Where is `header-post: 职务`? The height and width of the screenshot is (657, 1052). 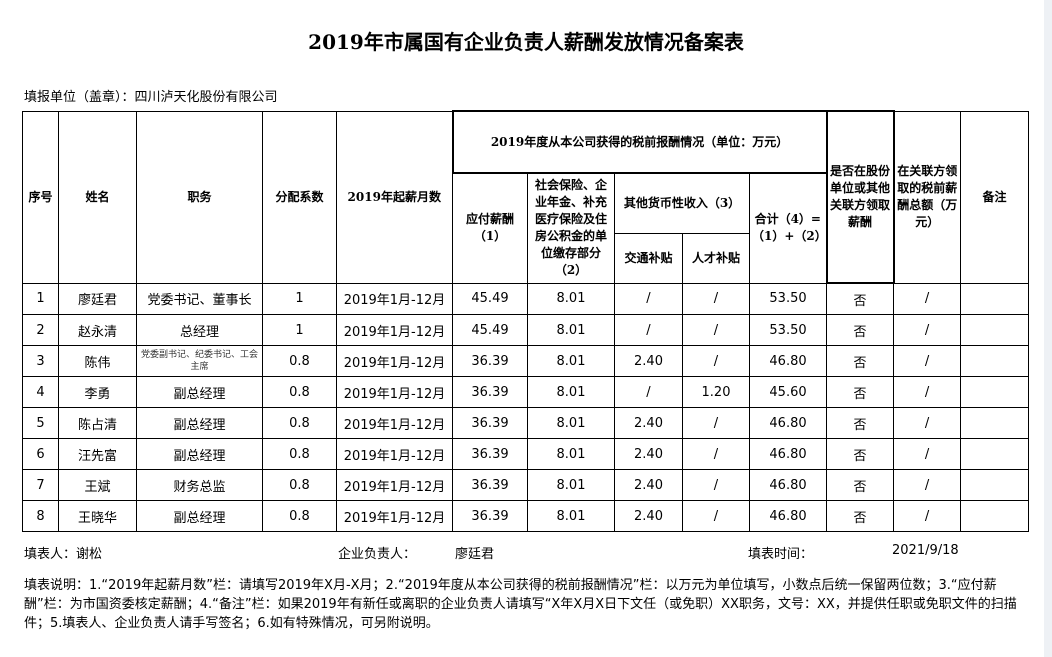
header-post: 职务 is located at coordinates (199, 197).